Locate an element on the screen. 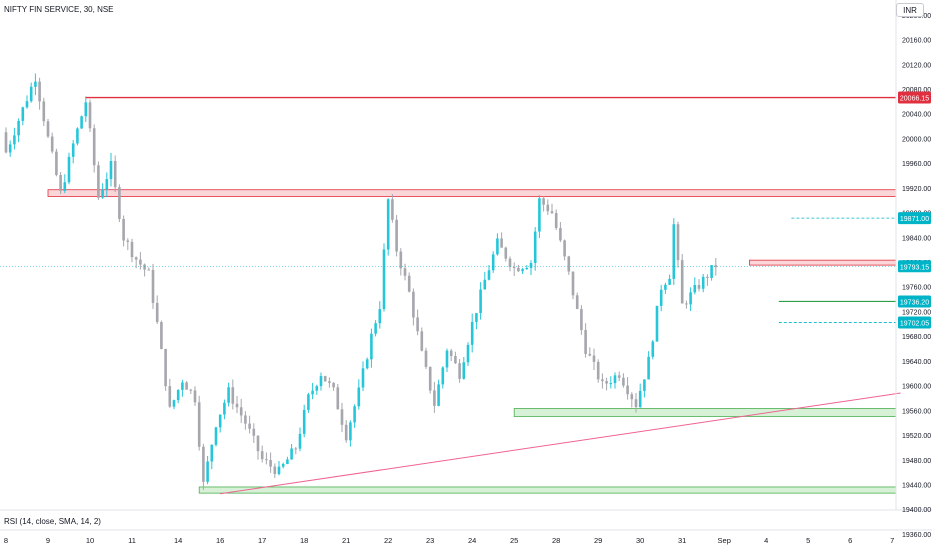 The width and height of the screenshot is (932, 550). demand-zone-lower is located at coordinates (547, 490).